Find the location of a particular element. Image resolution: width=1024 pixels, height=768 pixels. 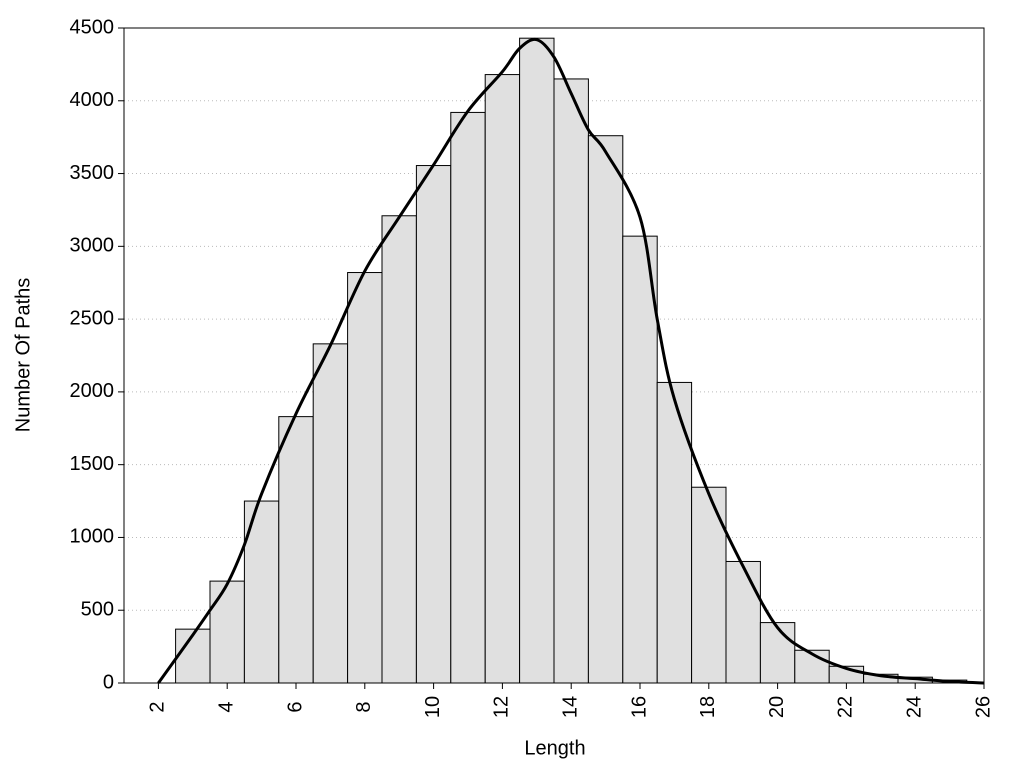

x-tick-label: 12 is located at coordinates (502, 707).